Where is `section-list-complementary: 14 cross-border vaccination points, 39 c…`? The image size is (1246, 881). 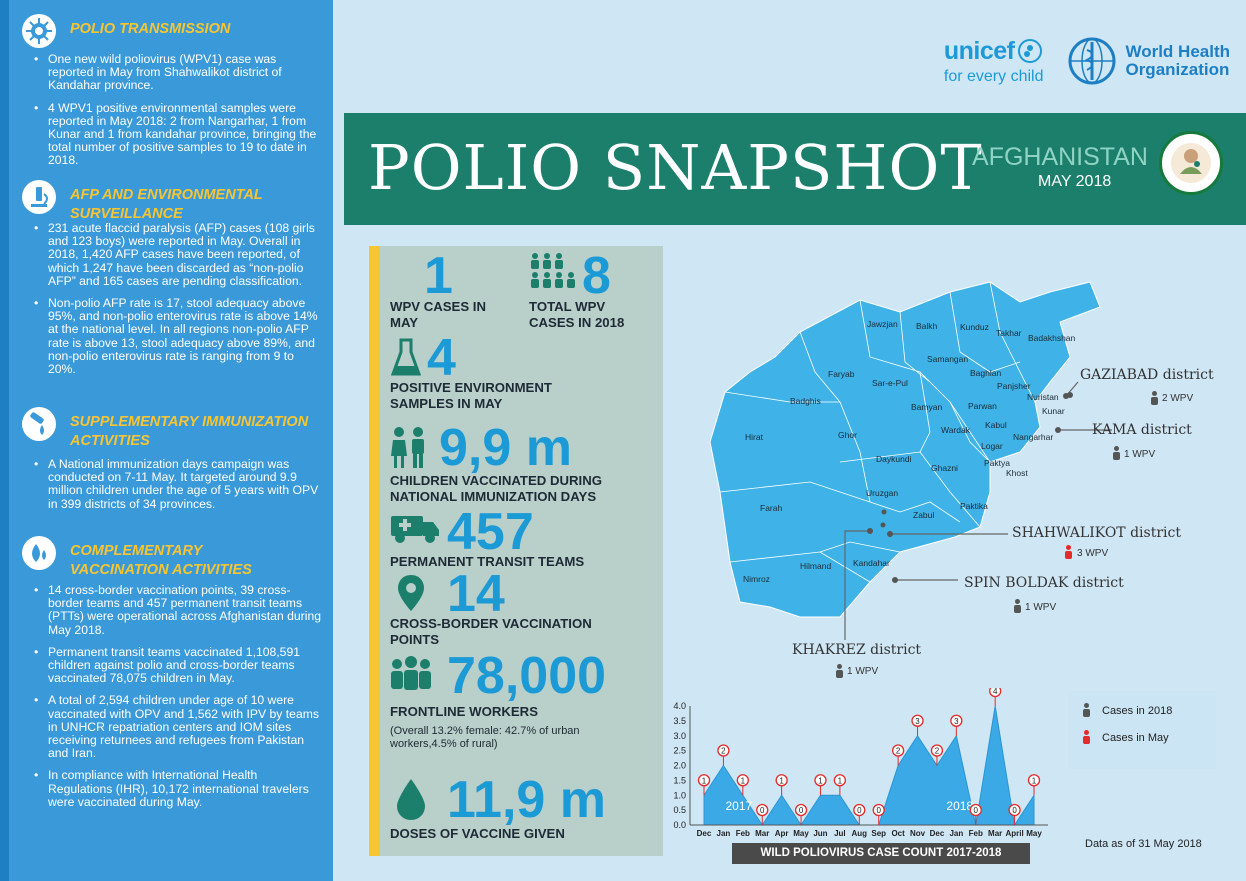 section-list-complementary: 14 cross-border vaccination points, 39 c… is located at coordinates (179, 700).